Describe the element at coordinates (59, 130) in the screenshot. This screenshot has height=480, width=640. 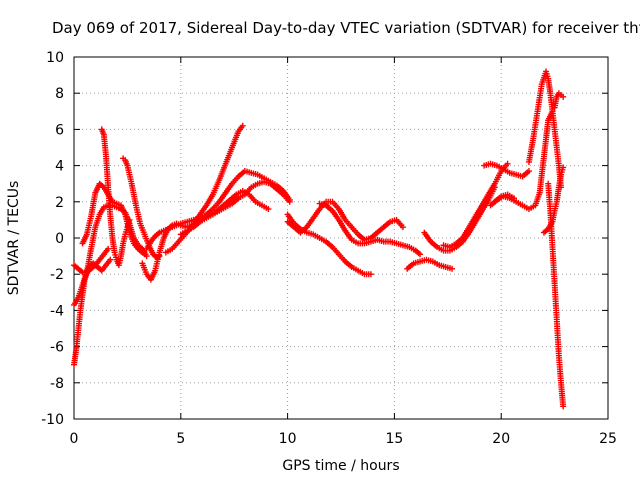
I see `y-tick-label: 6` at that location.